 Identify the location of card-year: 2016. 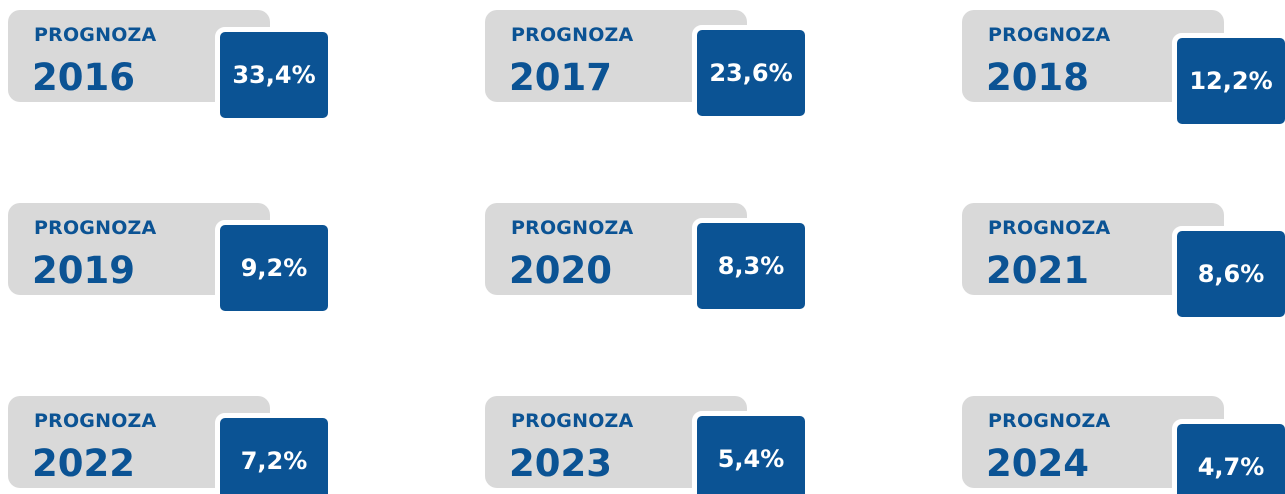
(83, 77).